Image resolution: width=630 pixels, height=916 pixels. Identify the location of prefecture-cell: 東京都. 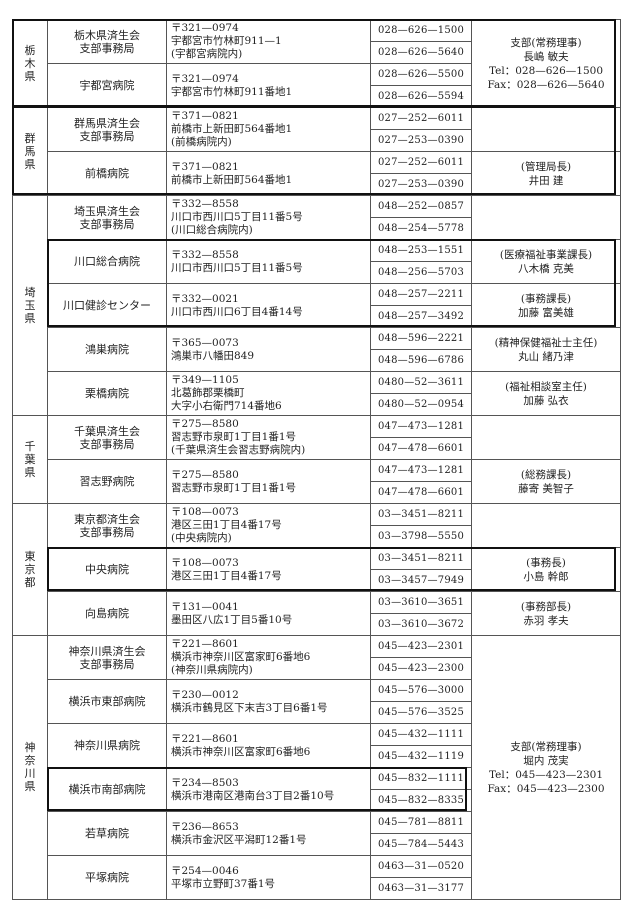
(30, 569).